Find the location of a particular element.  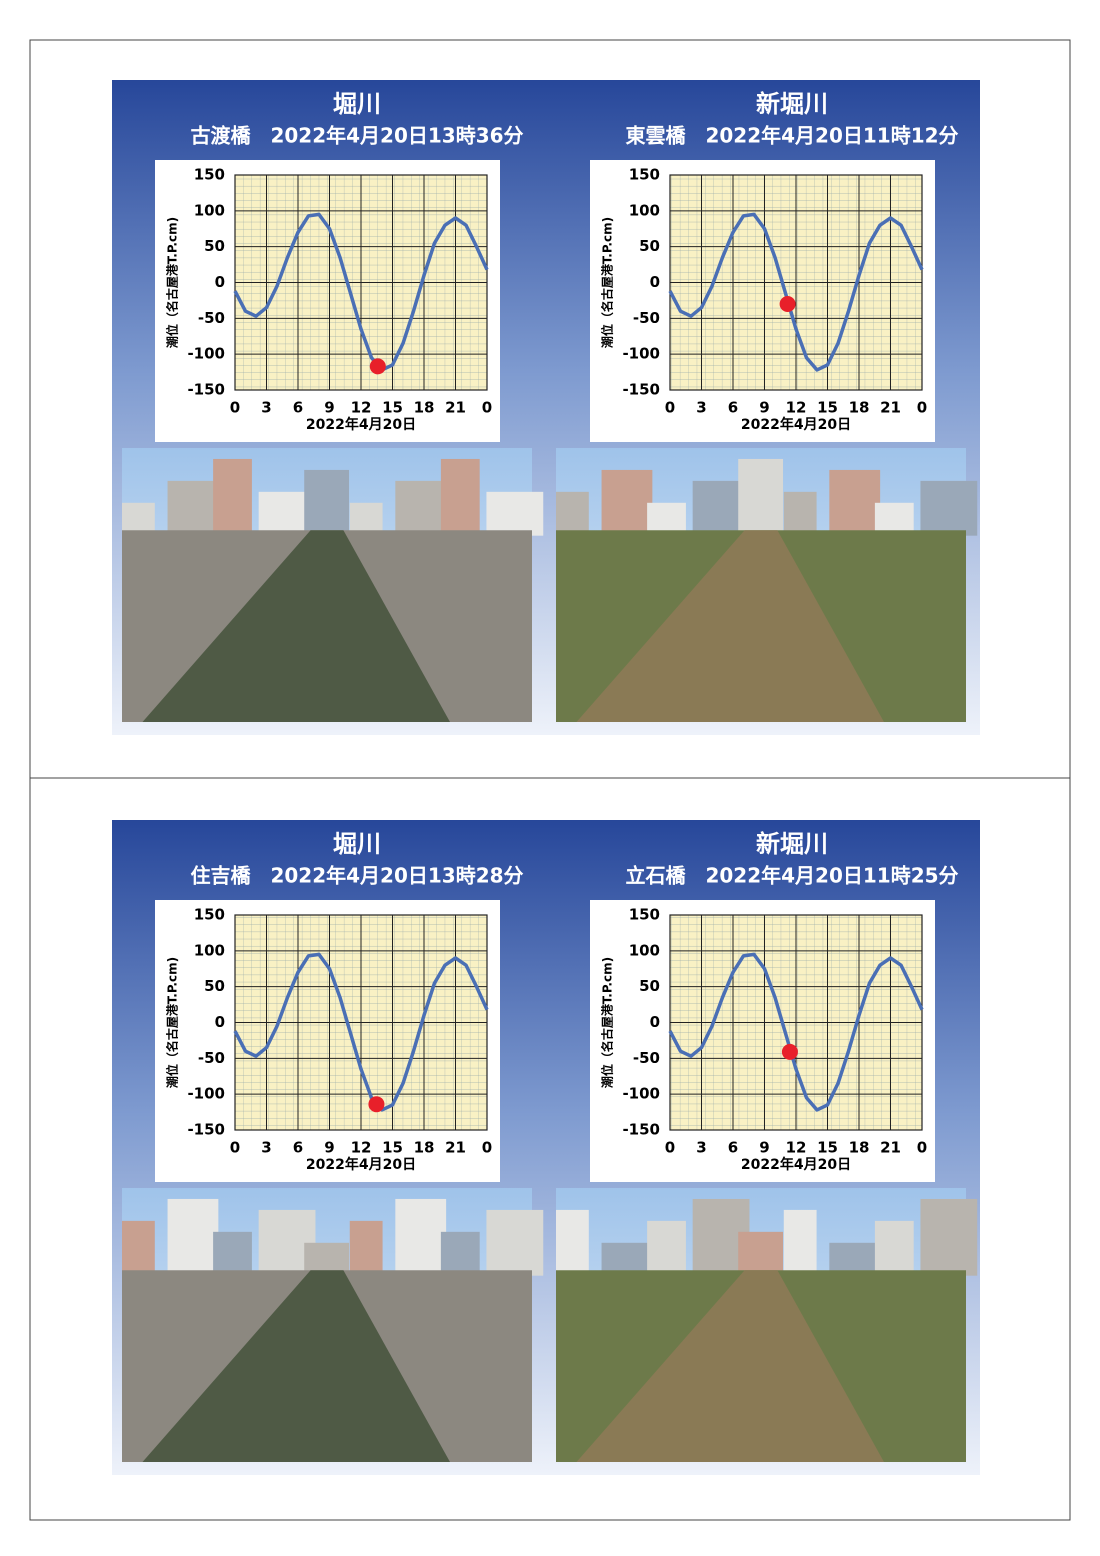

panel-subtitle: 住吉橋 2022年4月20日13時28分 is located at coordinates (356, 876).